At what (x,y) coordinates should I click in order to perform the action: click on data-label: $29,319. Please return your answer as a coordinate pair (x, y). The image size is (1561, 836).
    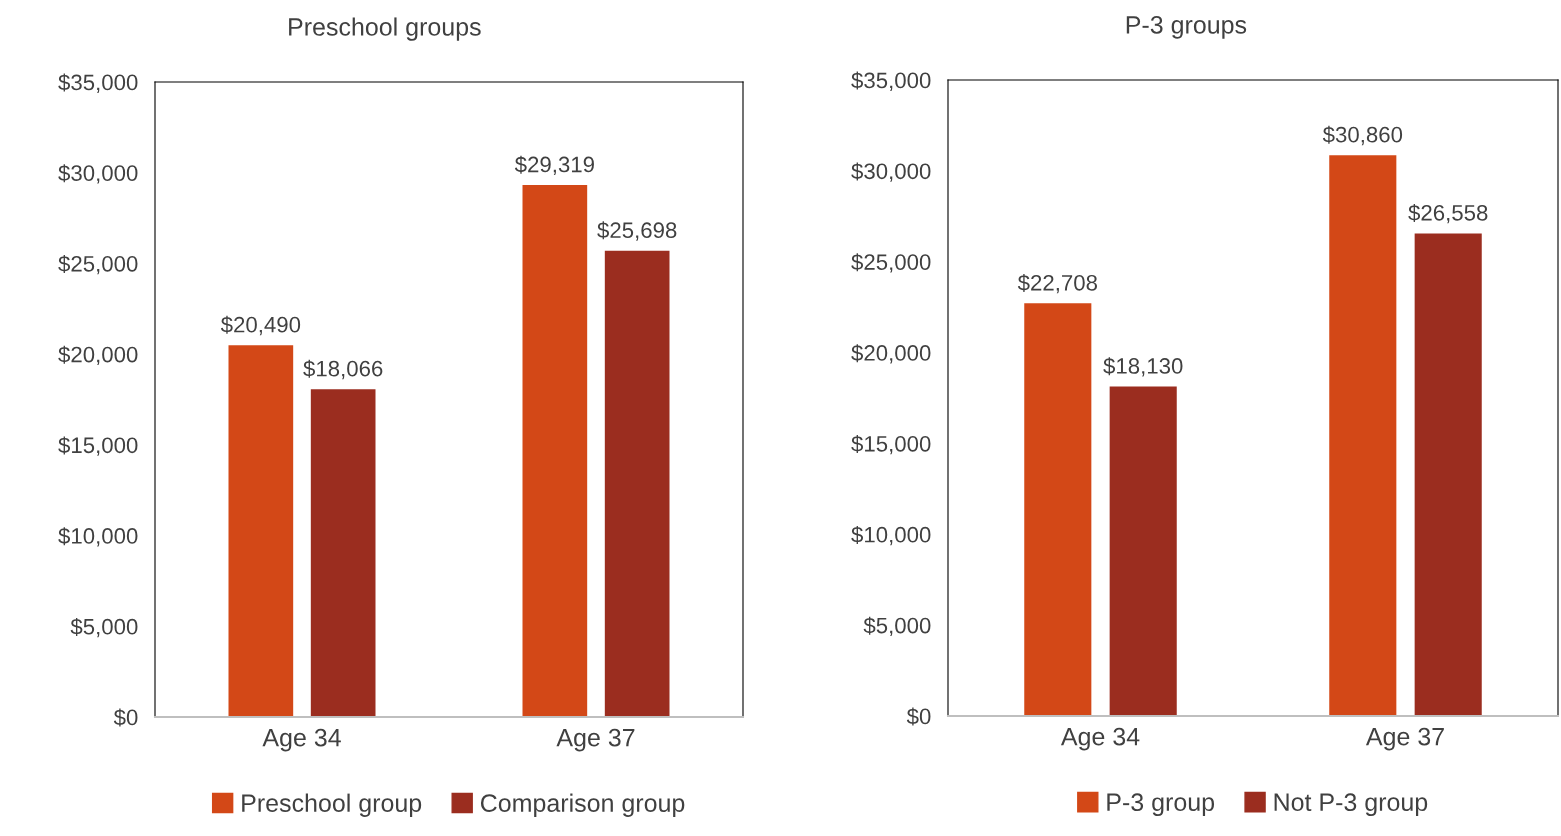
    Looking at the image, I should click on (554, 165).